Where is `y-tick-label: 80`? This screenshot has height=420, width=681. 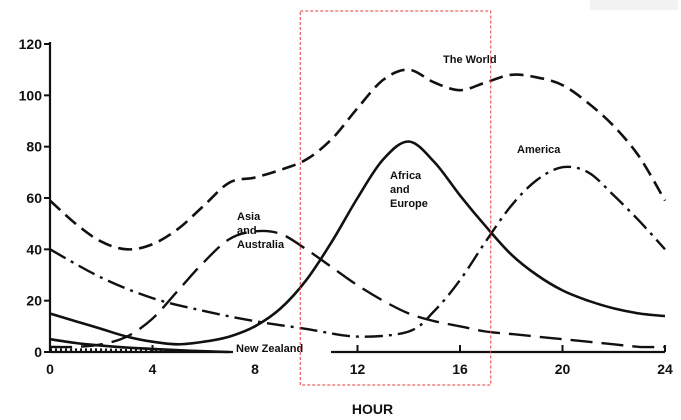 y-tick-label: 80 is located at coordinates (34, 147).